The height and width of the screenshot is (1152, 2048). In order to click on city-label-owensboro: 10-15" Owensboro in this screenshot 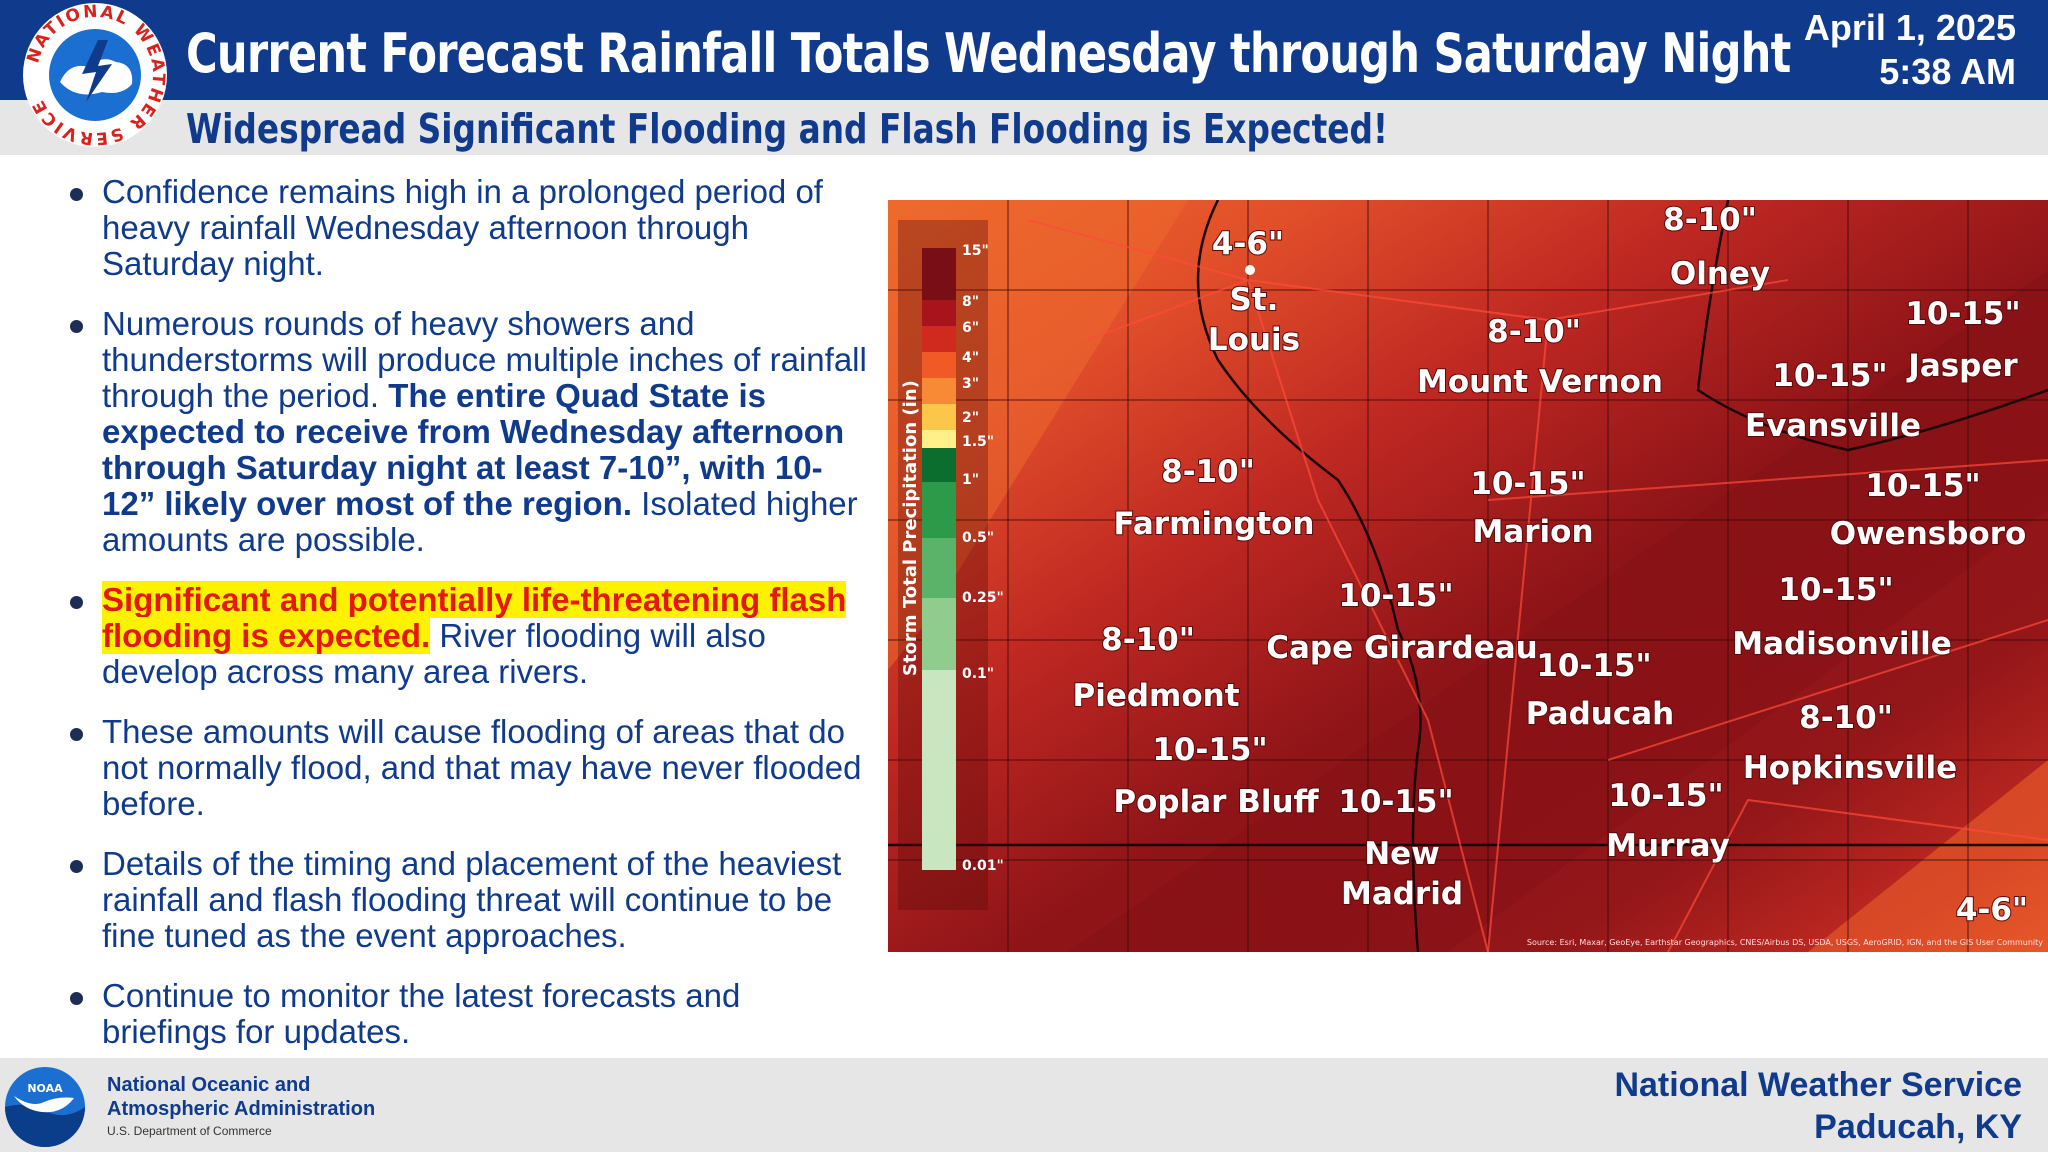, I will do `click(1928, 510)`.